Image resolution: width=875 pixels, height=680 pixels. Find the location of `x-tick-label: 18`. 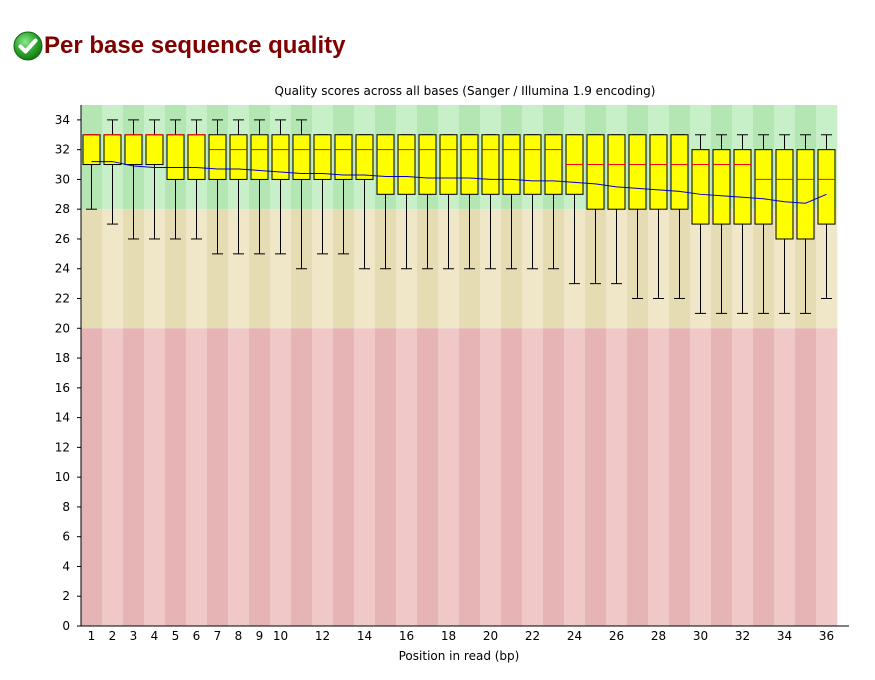

x-tick-label: 18 is located at coordinates (448, 636).